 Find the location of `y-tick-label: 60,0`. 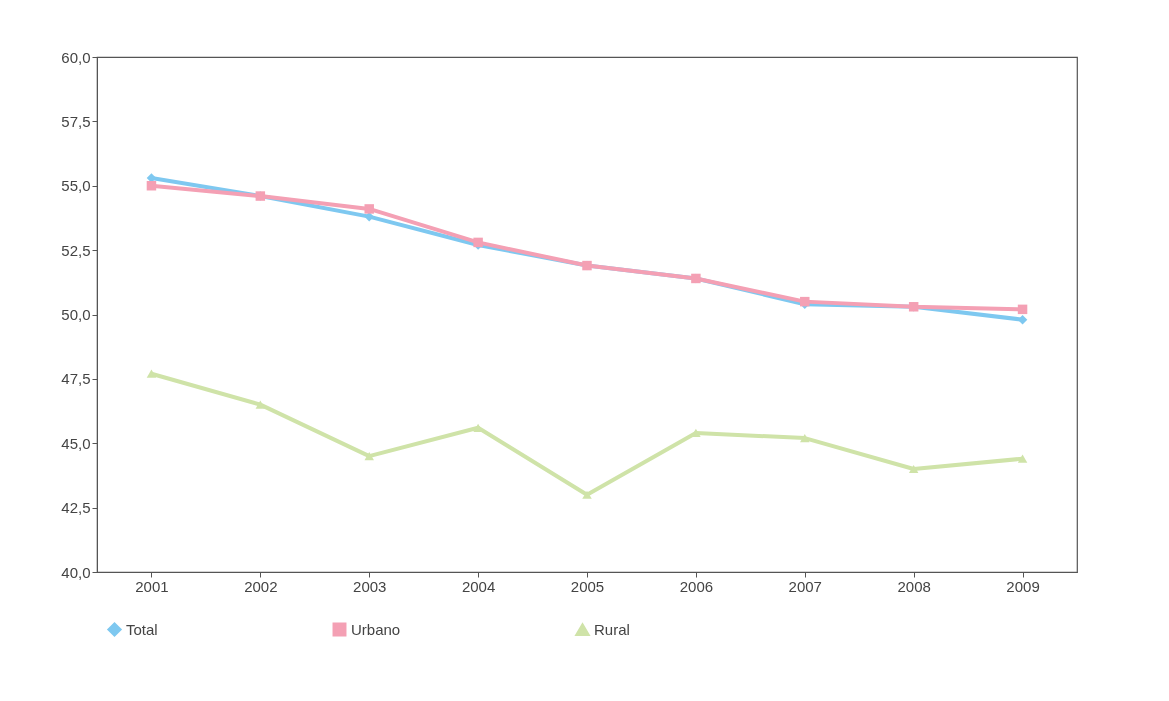

y-tick-label: 60,0 is located at coordinates (76, 57).